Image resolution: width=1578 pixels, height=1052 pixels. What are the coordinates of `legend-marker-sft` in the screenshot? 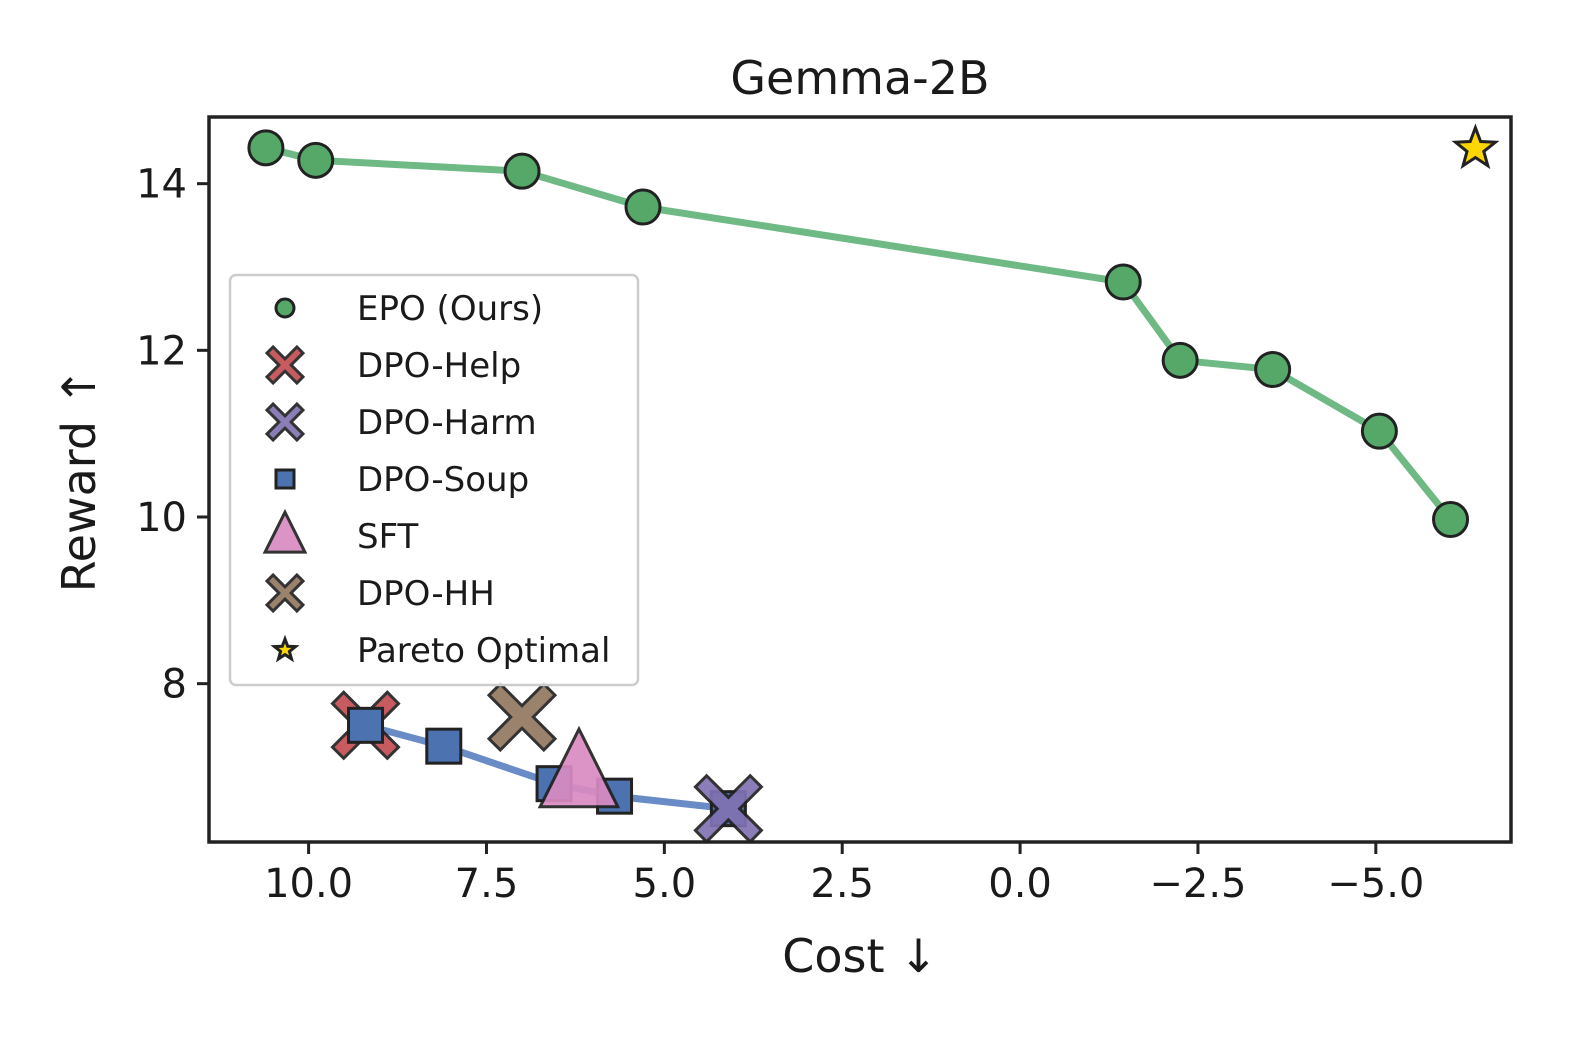 It's located at (285, 531).